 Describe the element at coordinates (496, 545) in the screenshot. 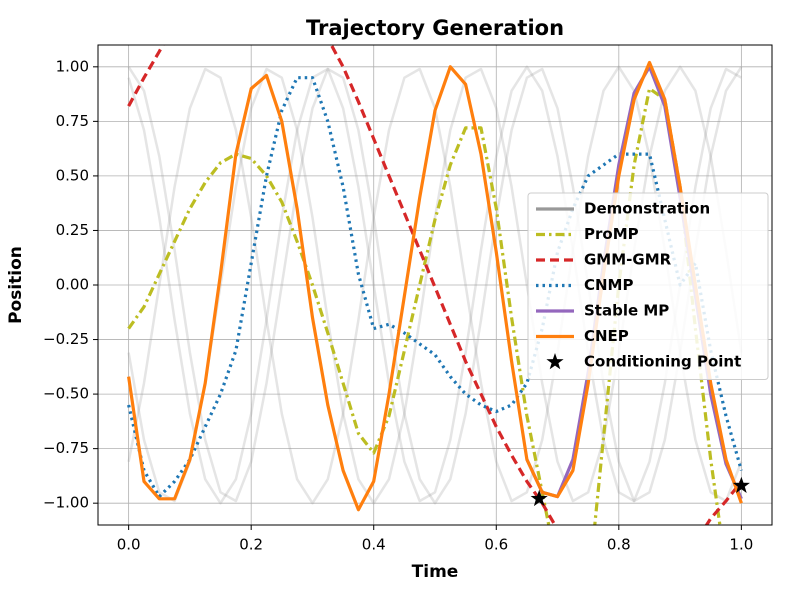

I see `x-tick-label: 0.6` at that location.